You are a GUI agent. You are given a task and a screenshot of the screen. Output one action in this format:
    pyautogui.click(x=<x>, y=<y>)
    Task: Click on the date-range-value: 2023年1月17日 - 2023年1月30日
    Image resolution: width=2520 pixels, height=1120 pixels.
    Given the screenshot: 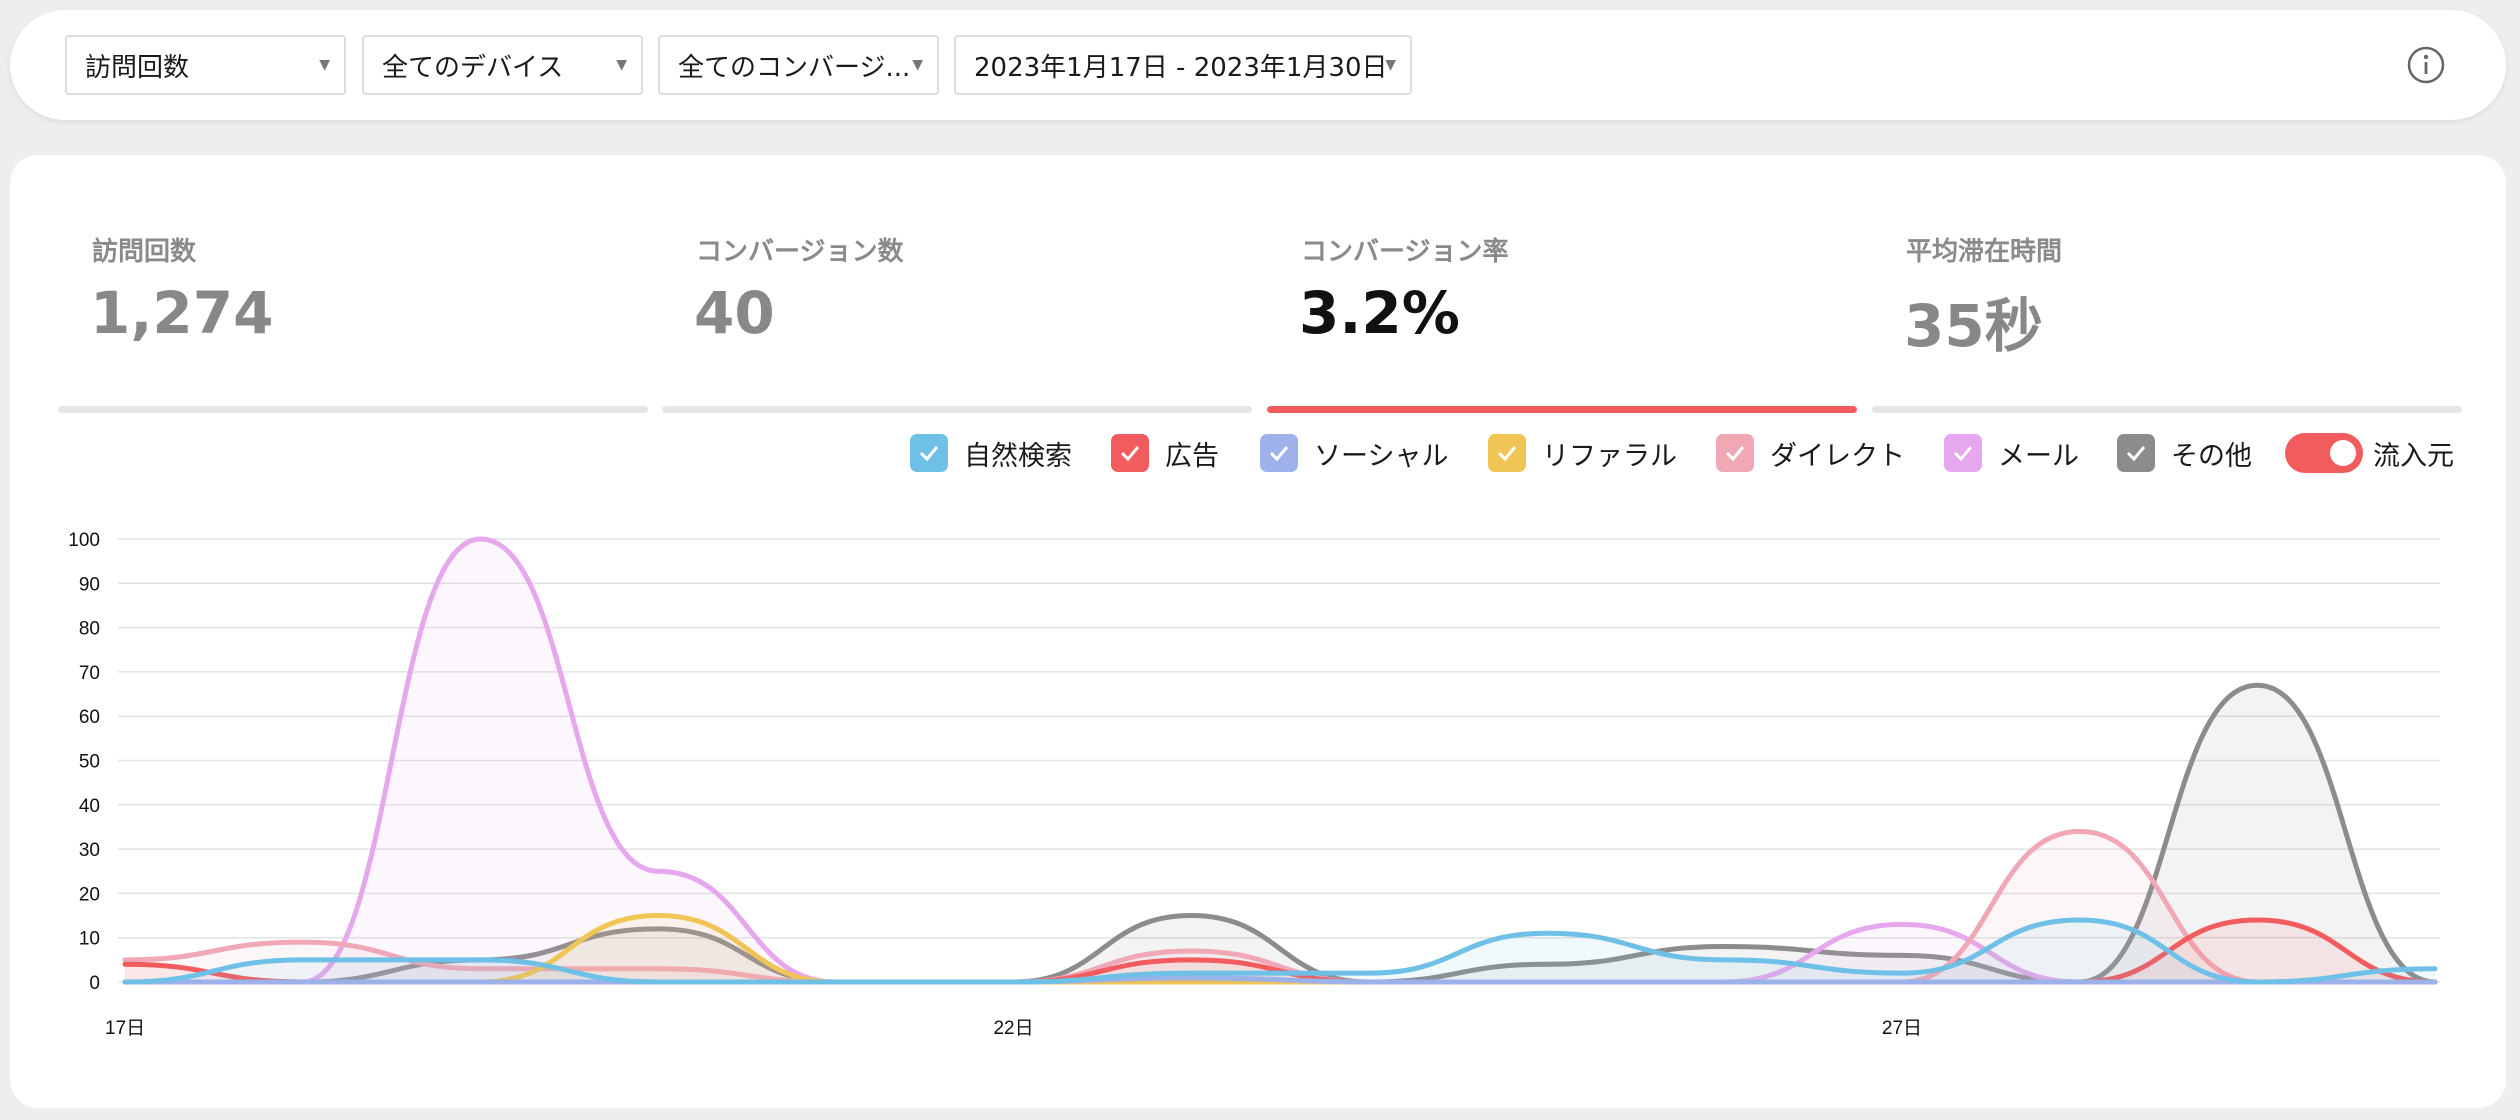 What is the action you would take?
    pyautogui.click(x=1181, y=67)
    